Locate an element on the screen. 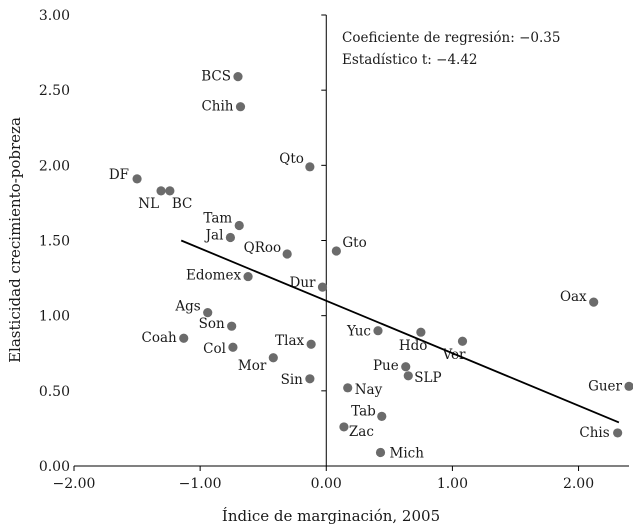 This screenshot has height=530, width=633. x-tick-label: 0.00 is located at coordinates (326, 484).